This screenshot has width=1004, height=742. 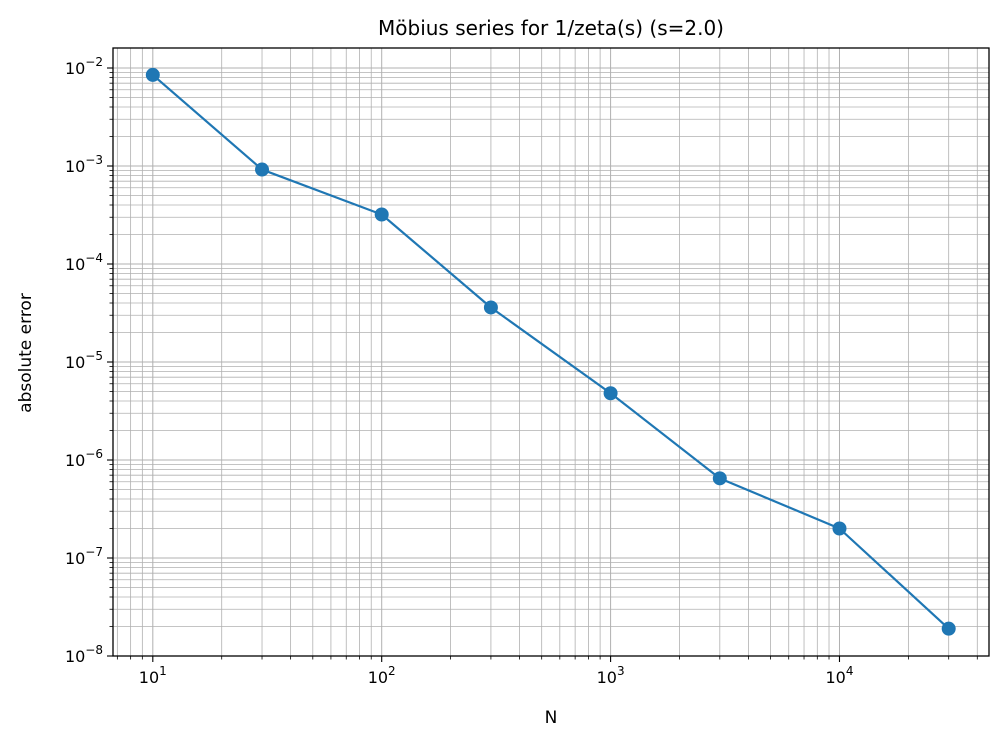 I want to click on y-tick-label-exponent: −7, so click(x=94, y=552).